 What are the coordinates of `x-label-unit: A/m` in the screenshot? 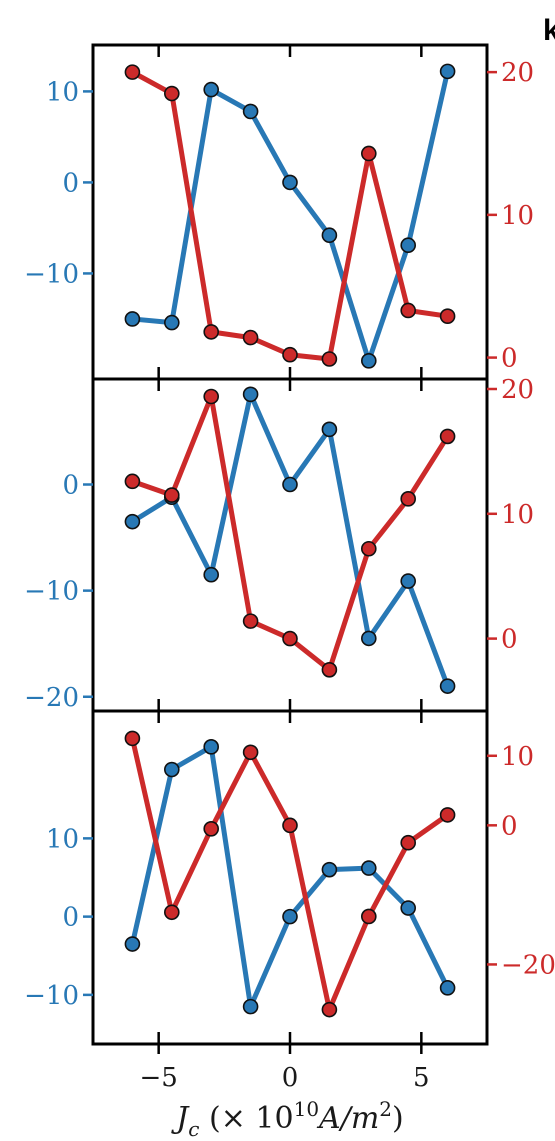 It's located at (347, 1118).